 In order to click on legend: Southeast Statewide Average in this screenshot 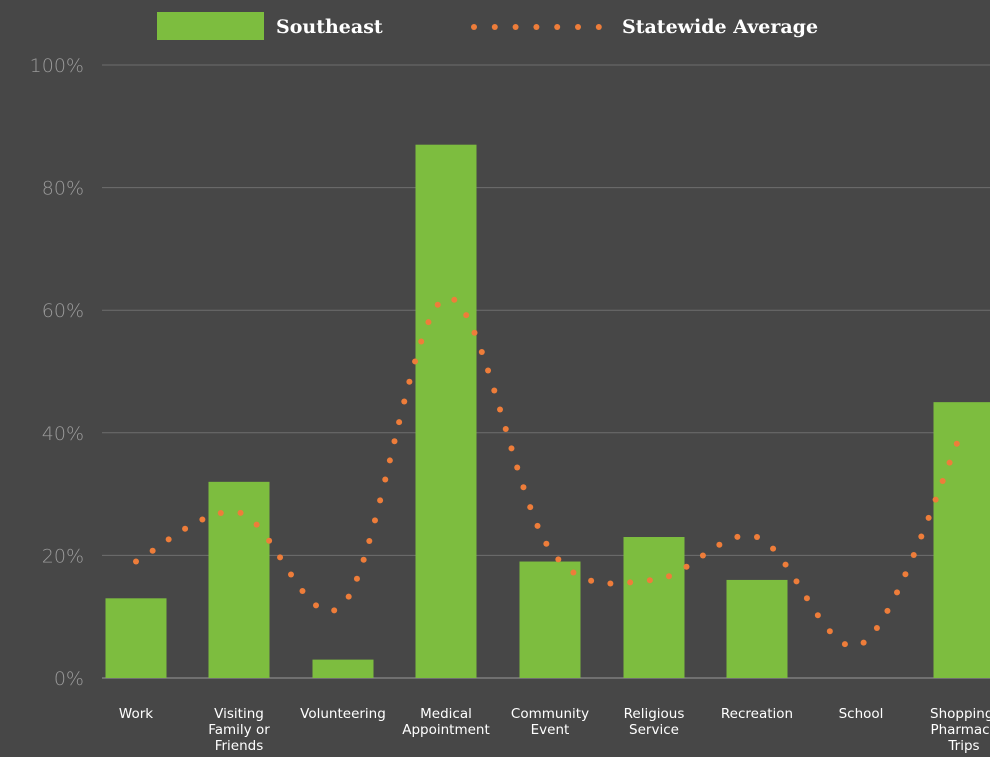, I will do `click(487, 26)`.